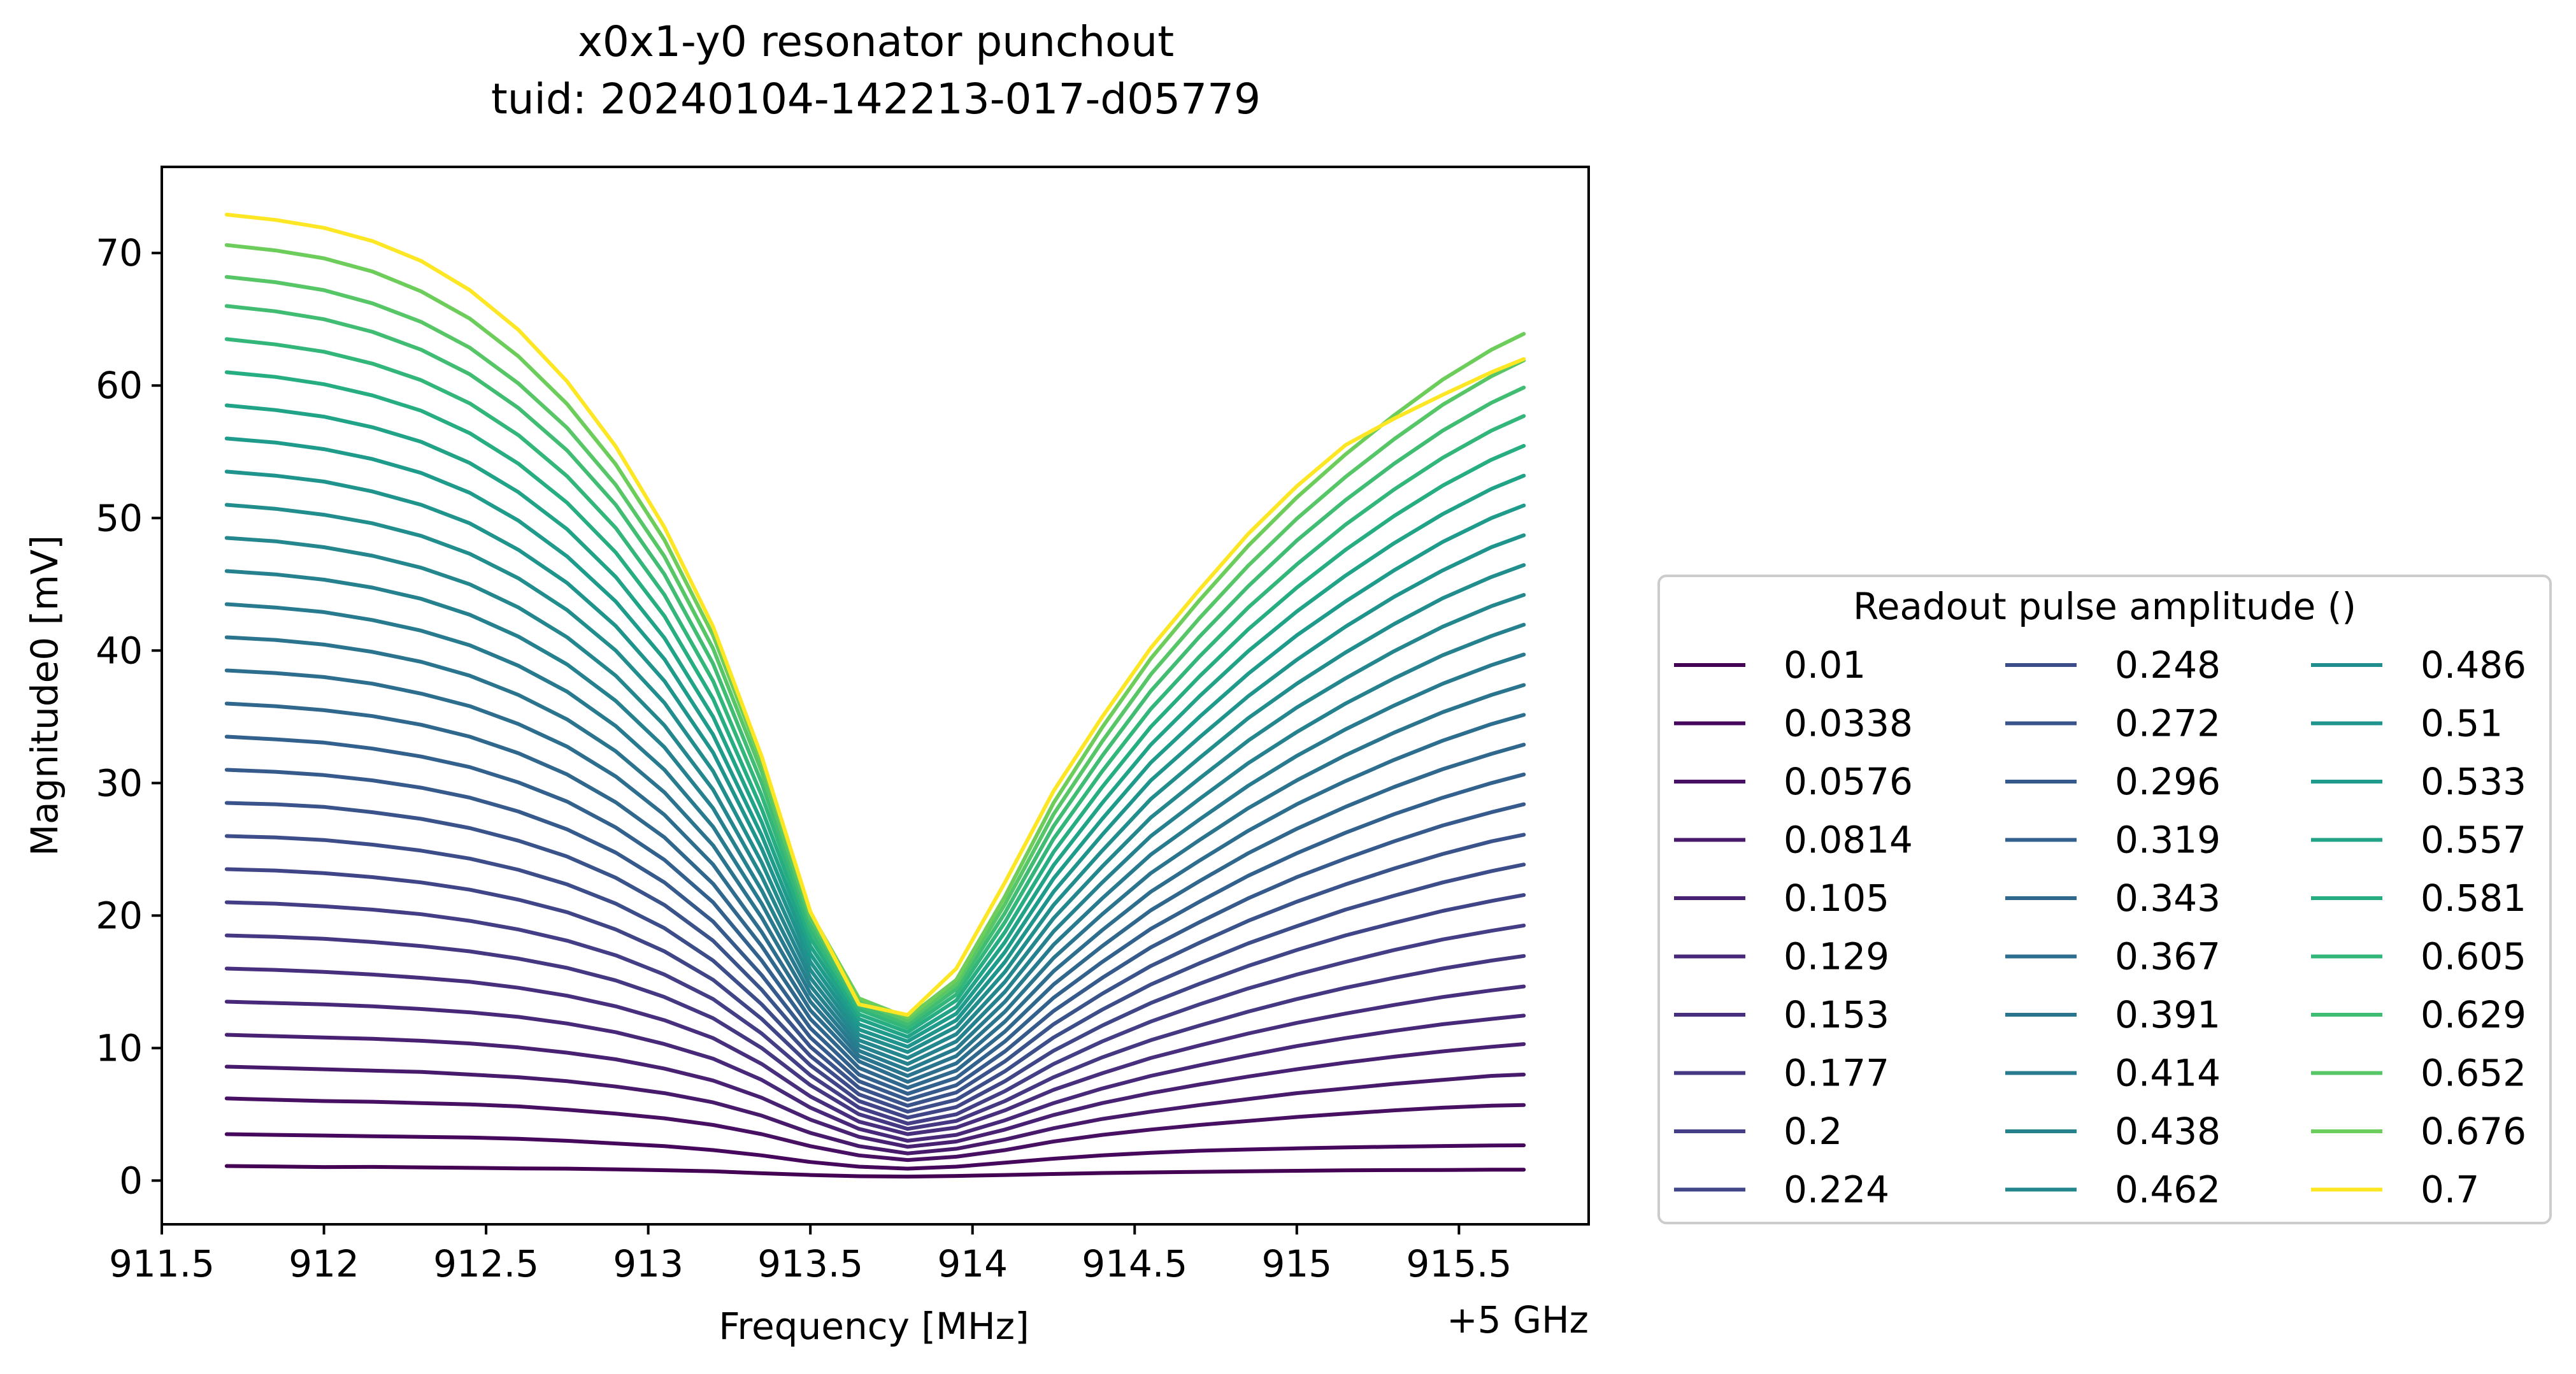 This screenshot has height=1374, width=2576. What do you see at coordinates (2473, 840) in the screenshot?
I see `legend-label: 0.557` at bounding box center [2473, 840].